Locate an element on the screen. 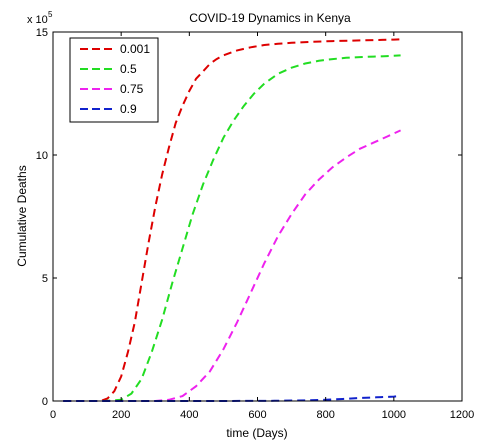 This screenshot has height=442, width=486. y-tick-label: 15 is located at coordinates (42, 33).